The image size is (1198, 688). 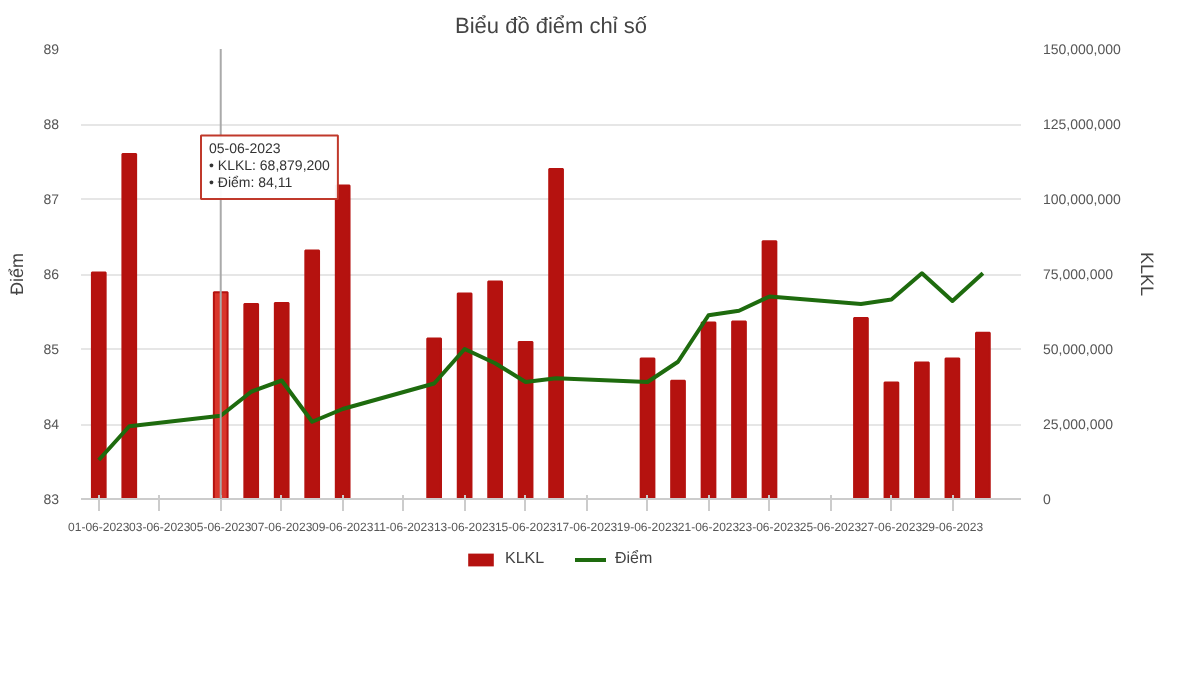 I want to click on y2-axis-title: KLKL, so click(x=1146, y=274).